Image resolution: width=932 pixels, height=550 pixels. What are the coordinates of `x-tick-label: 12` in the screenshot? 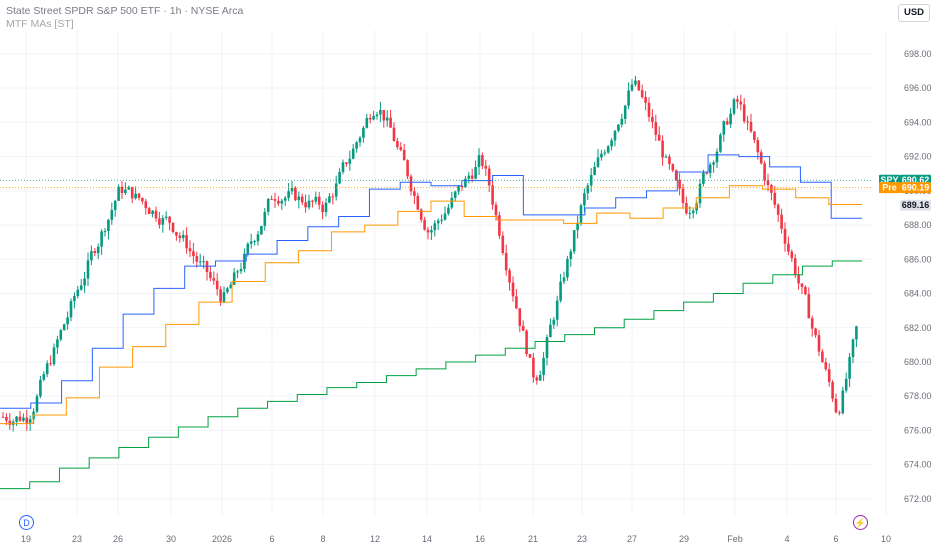 It's located at (375, 539).